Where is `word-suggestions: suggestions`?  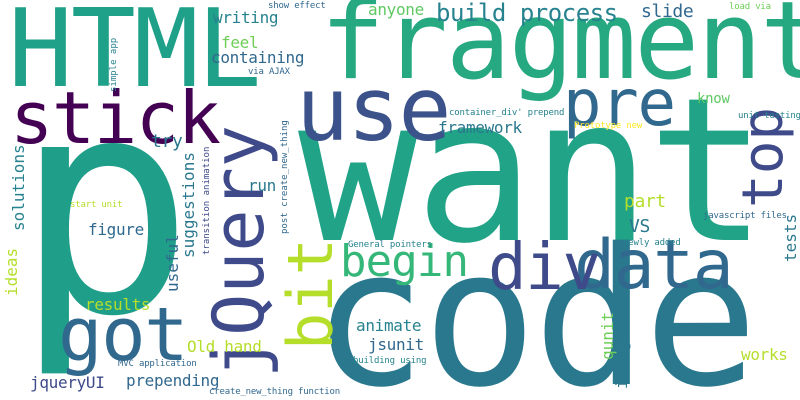
word-suggestions: suggestions is located at coordinates (188, 205).